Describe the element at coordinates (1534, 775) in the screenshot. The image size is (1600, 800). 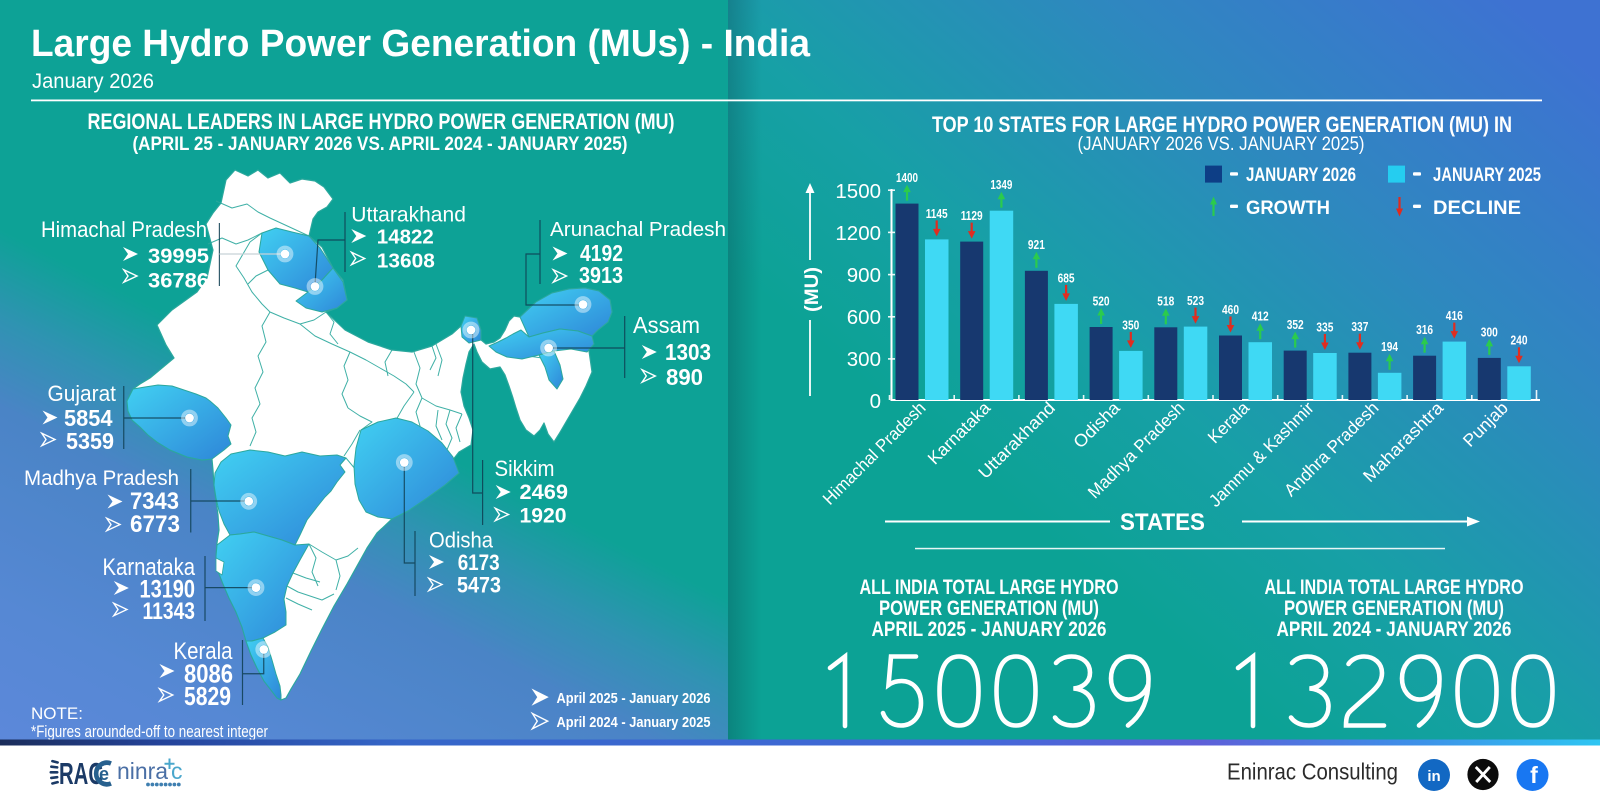
I see `svg-text: f` at that location.